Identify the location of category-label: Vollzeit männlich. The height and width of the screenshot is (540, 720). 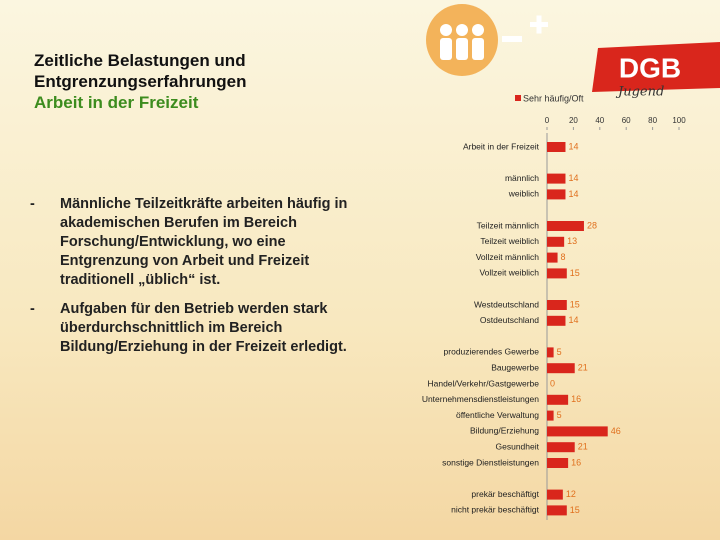
(508, 257).